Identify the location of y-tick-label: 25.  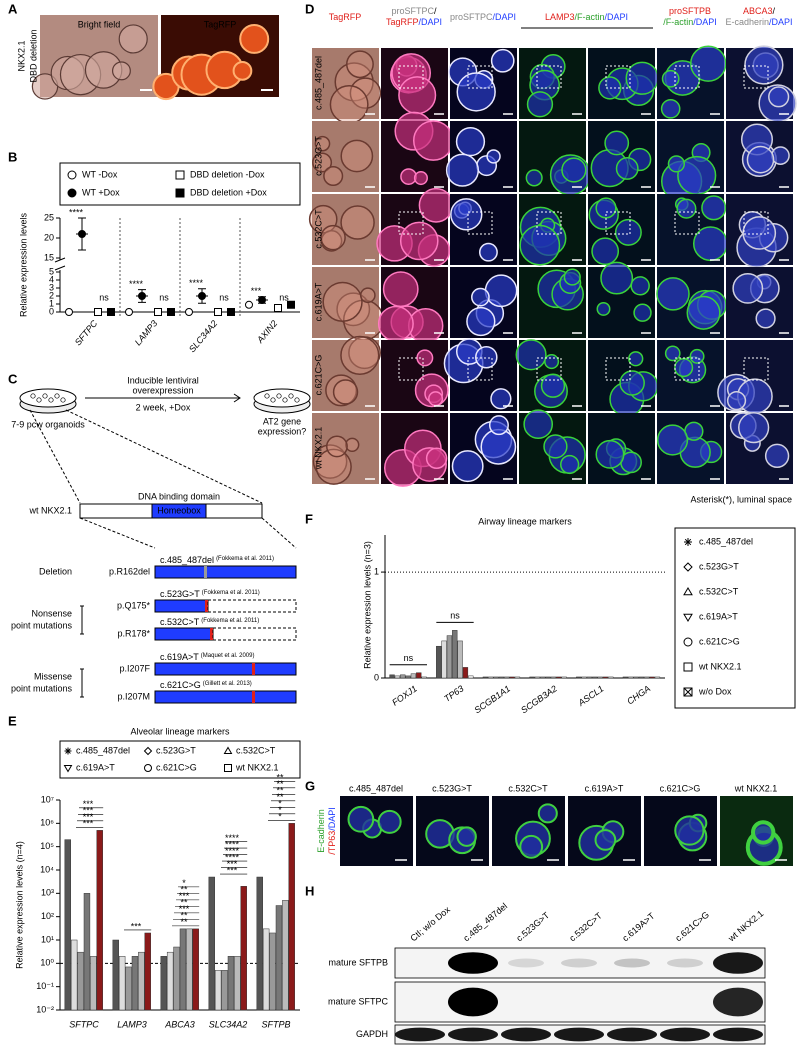
(49, 217).